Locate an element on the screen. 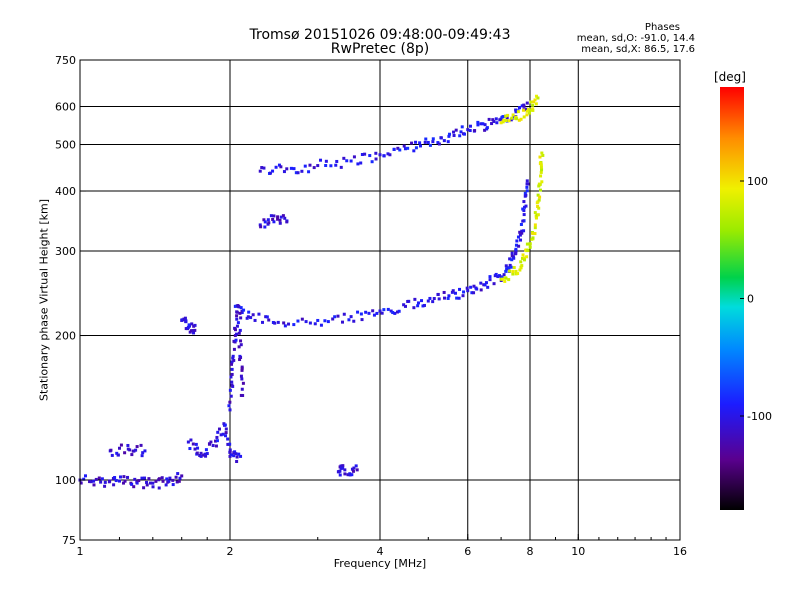  stats-heading: Phases is located at coordinates (662, 27).